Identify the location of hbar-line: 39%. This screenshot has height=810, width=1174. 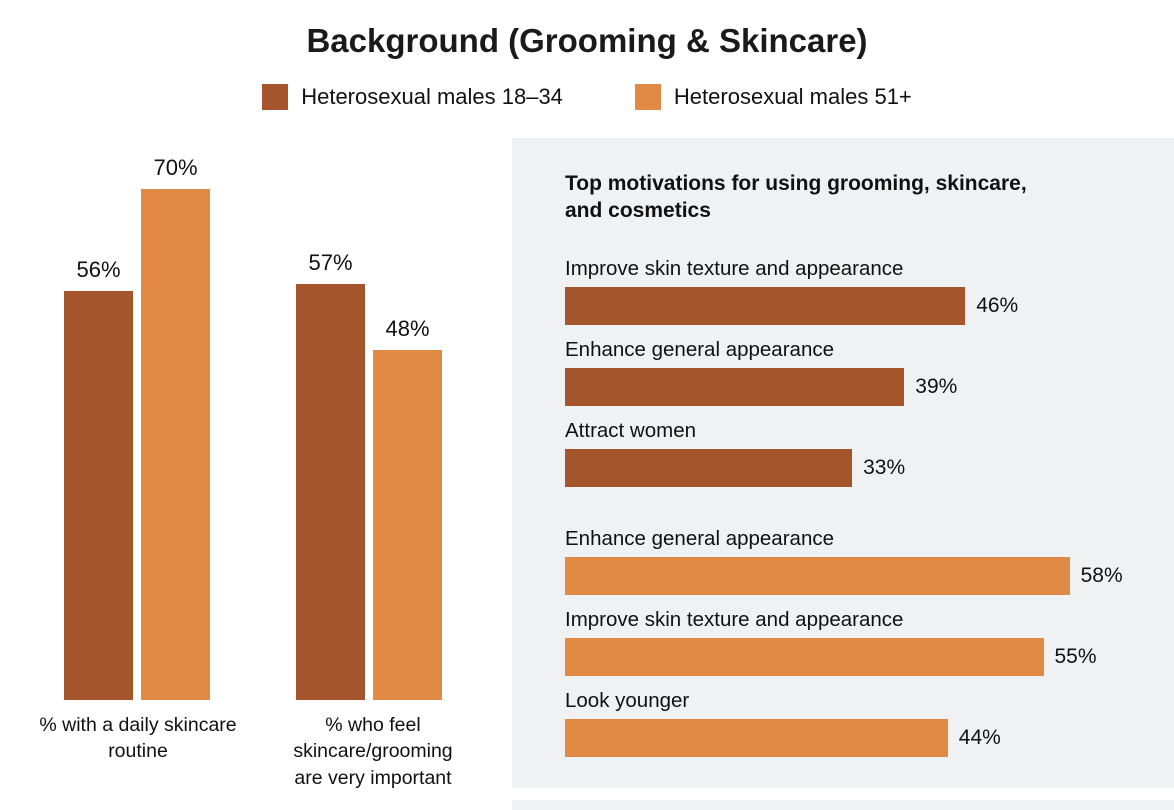
(869, 386).